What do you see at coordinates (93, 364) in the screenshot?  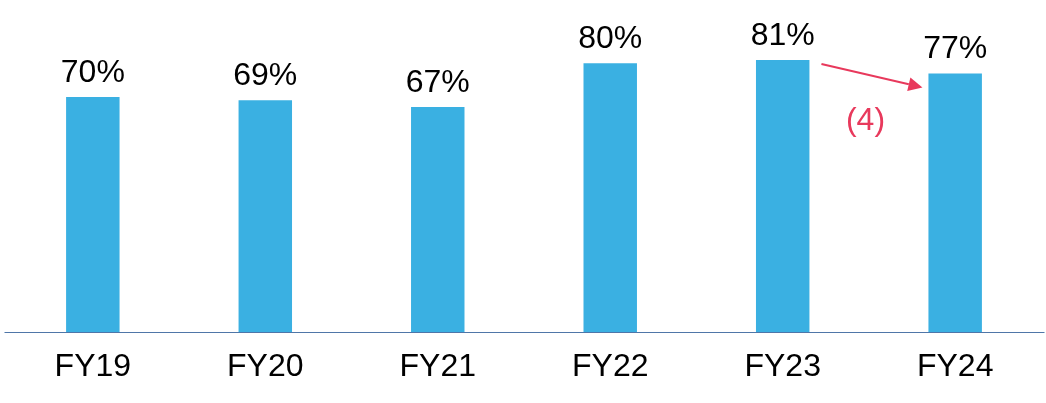 I see `x-tick-label: FY19` at bounding box center [93, 364].